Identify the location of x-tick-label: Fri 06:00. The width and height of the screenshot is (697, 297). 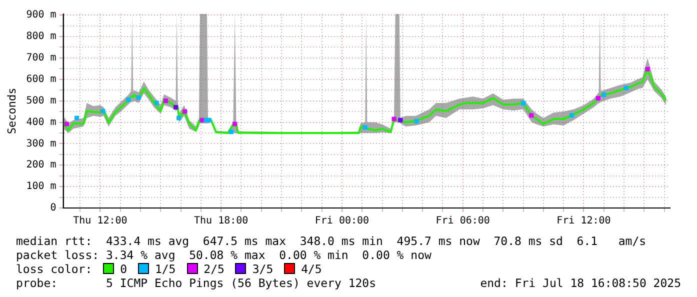
(463, 221).